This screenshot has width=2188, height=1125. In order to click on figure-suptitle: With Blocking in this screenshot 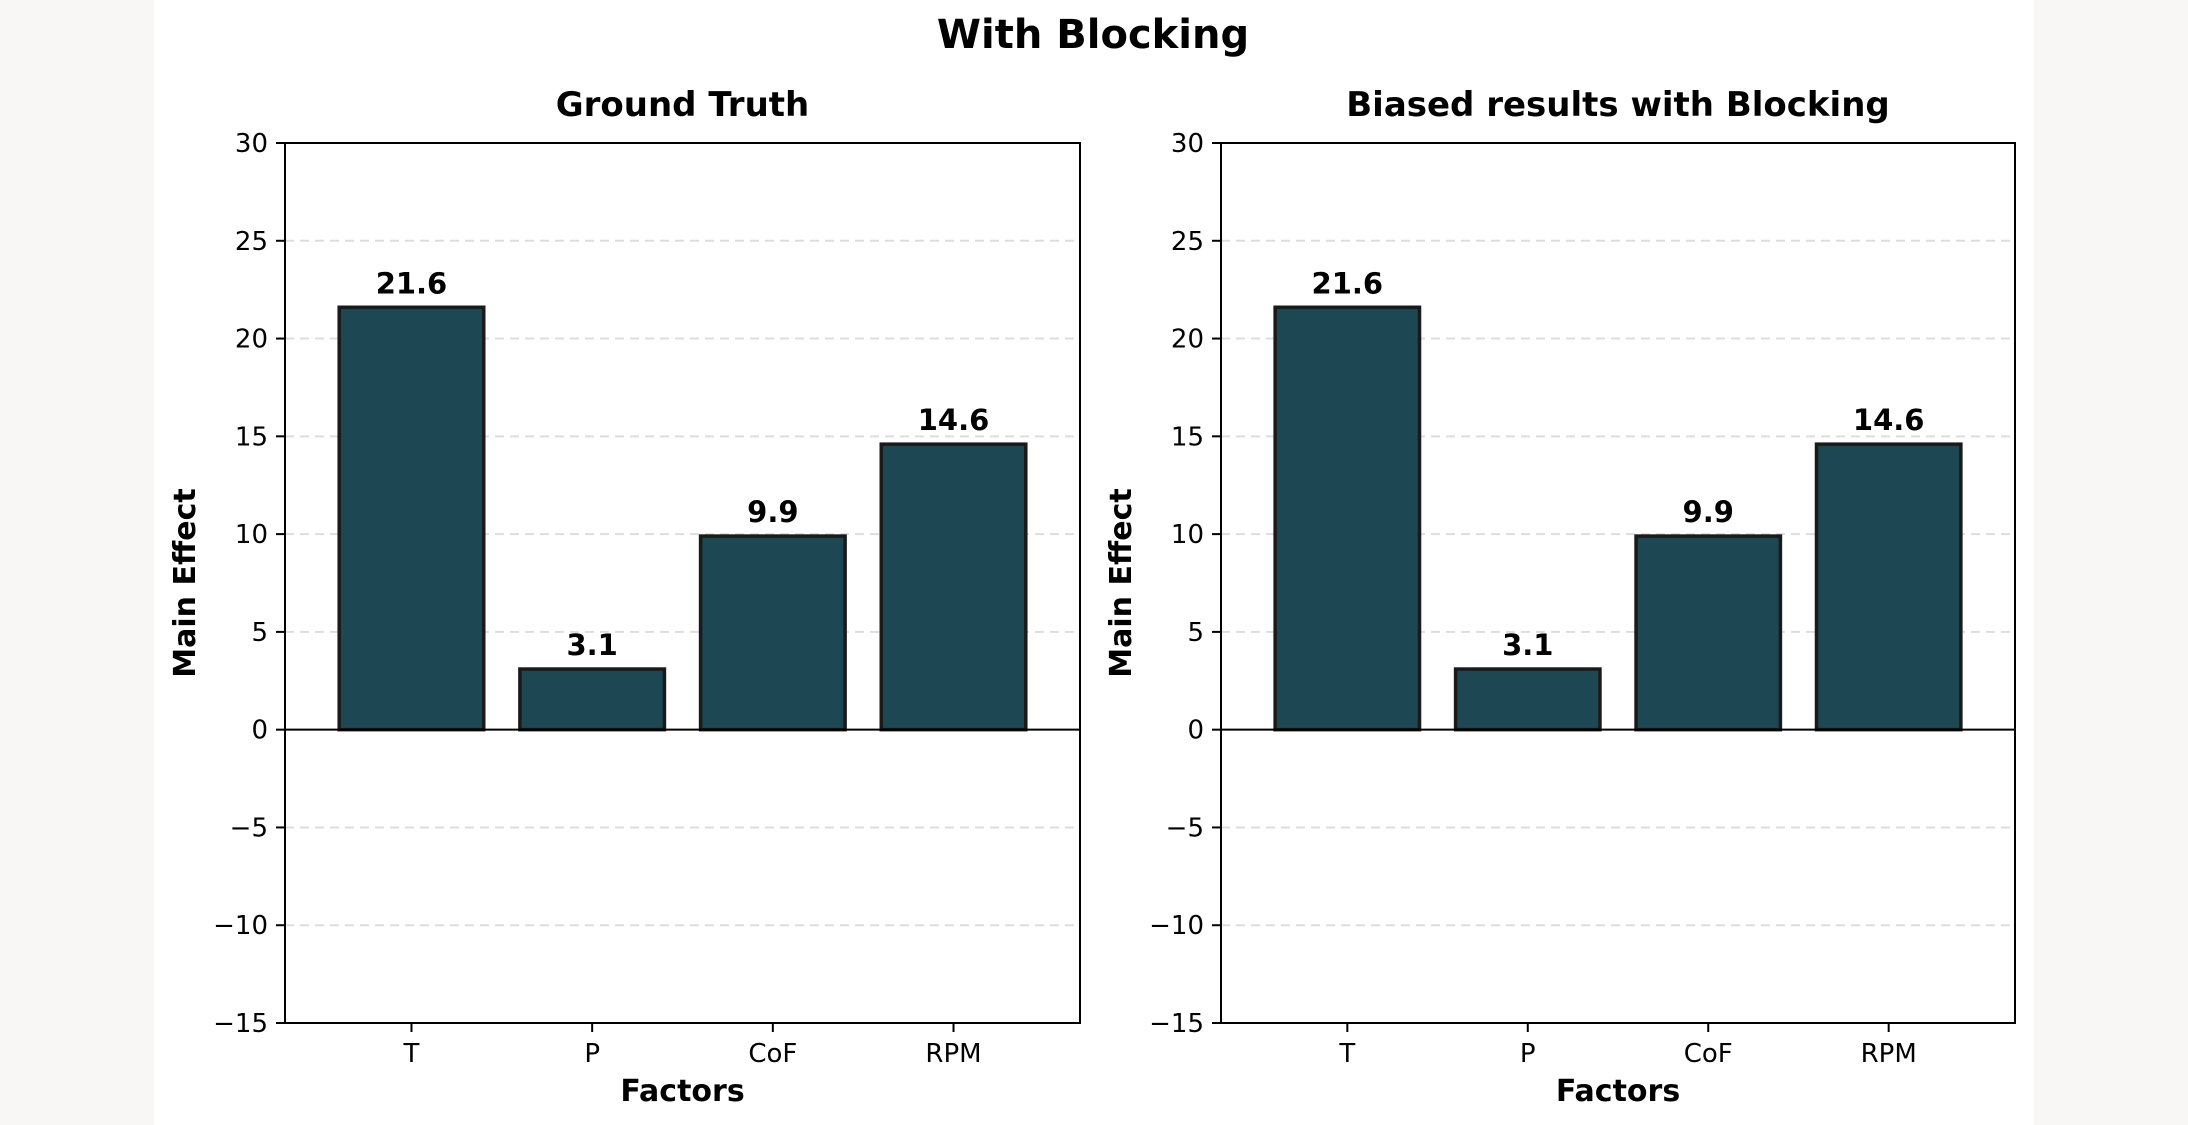, I will do `click(1093, 35)`.